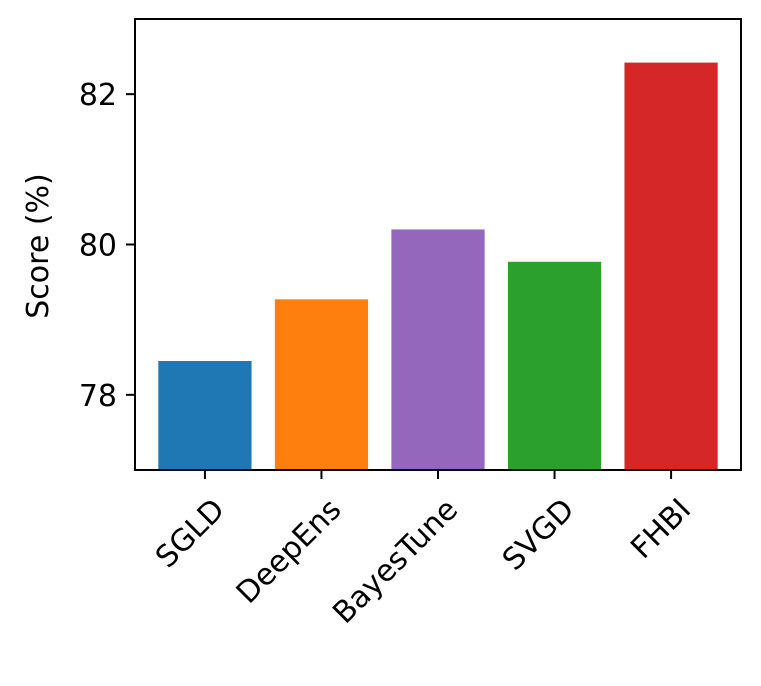 The width and height of the screenshot is (761, 686). What do you see at coordinates (98, 246) in the screenshot?
I see `y-tick-label-80: 80` at bounding box center [98, 246].